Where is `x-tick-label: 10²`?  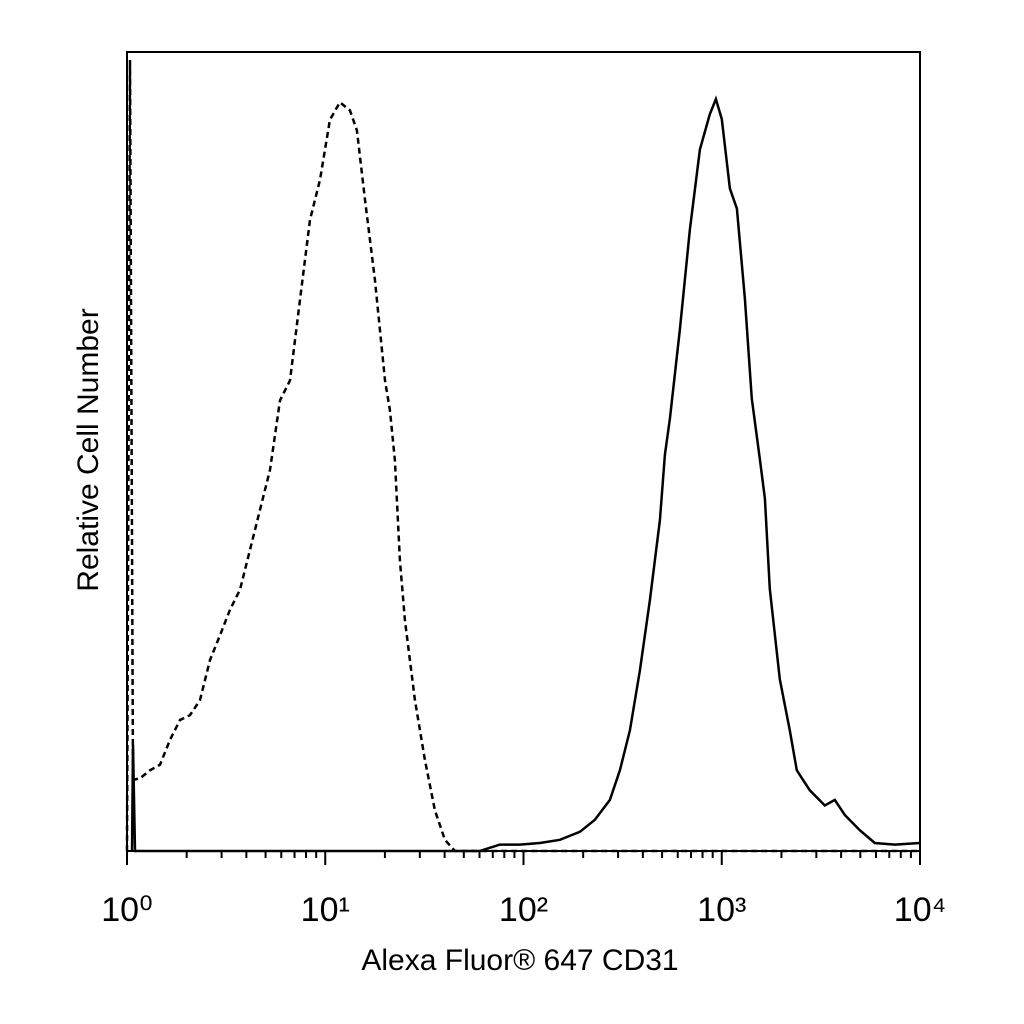
x-tick-label: 10² is located at coordinates (523, 910).